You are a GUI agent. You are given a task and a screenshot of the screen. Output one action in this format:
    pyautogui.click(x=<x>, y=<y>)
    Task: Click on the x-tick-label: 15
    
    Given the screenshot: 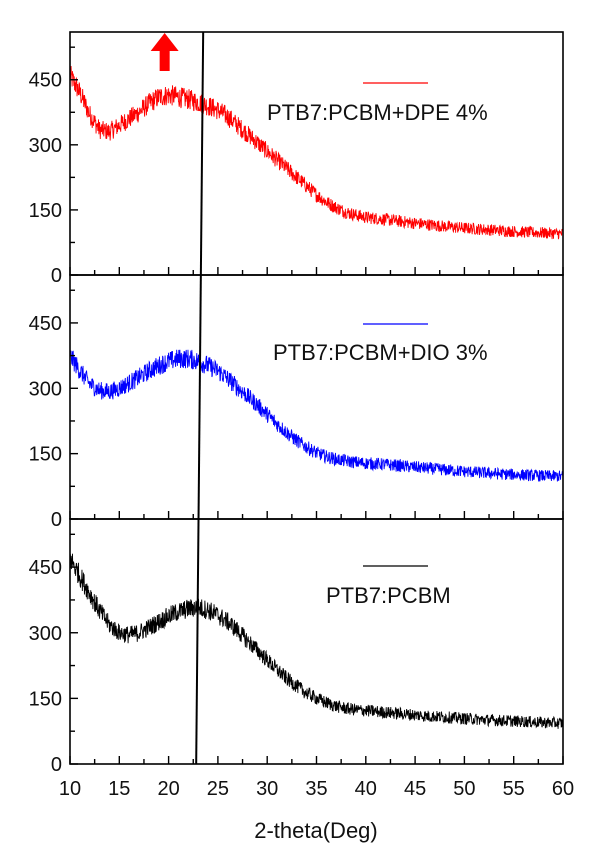 What is the action you would take?
    pyautogui.click(x=119, y=789)
    